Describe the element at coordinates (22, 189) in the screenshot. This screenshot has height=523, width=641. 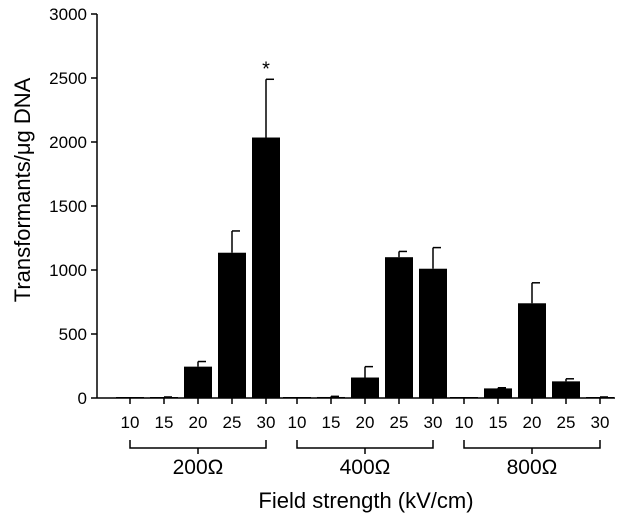
I see `y-axis-title: Transformants/μg DNA` at that location.